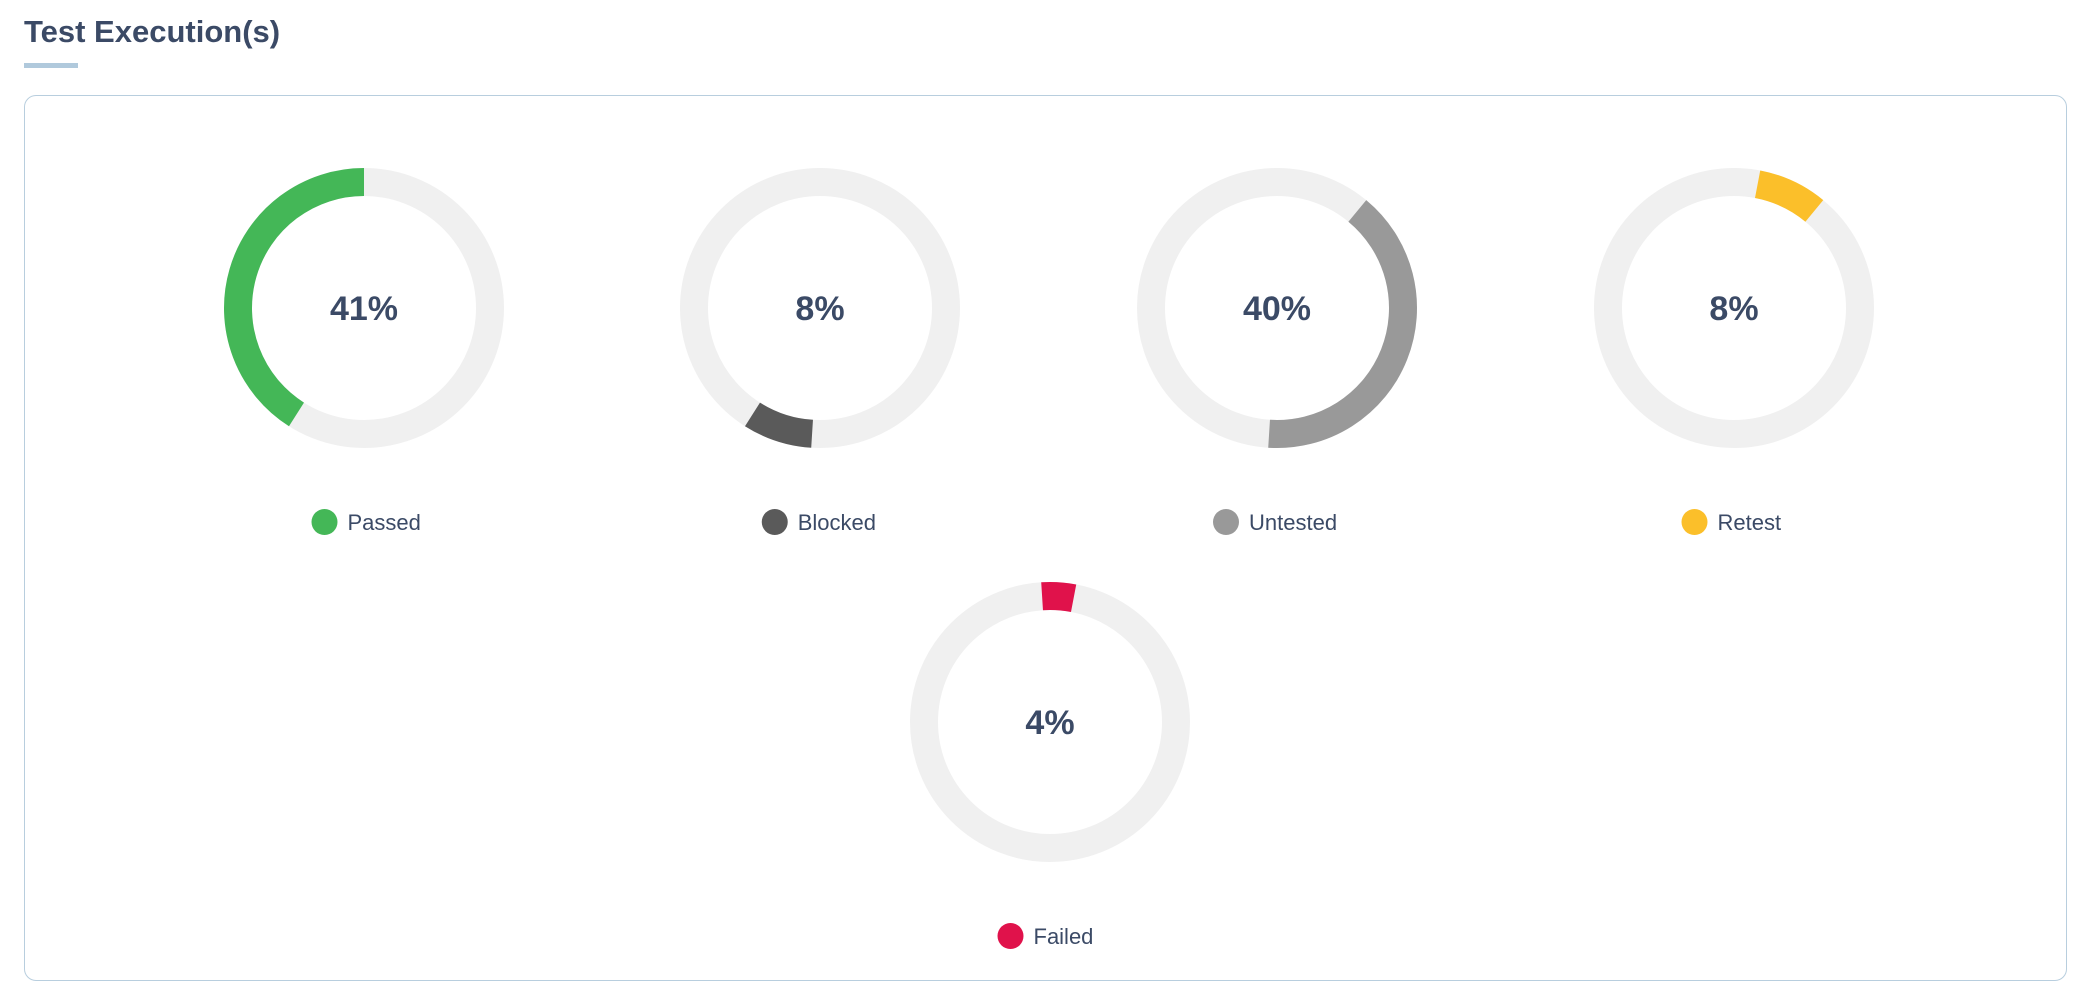 The height and width of the screenshot is (1006, 2088). I want to click on donut-segment-untested, so click(1342, 324).